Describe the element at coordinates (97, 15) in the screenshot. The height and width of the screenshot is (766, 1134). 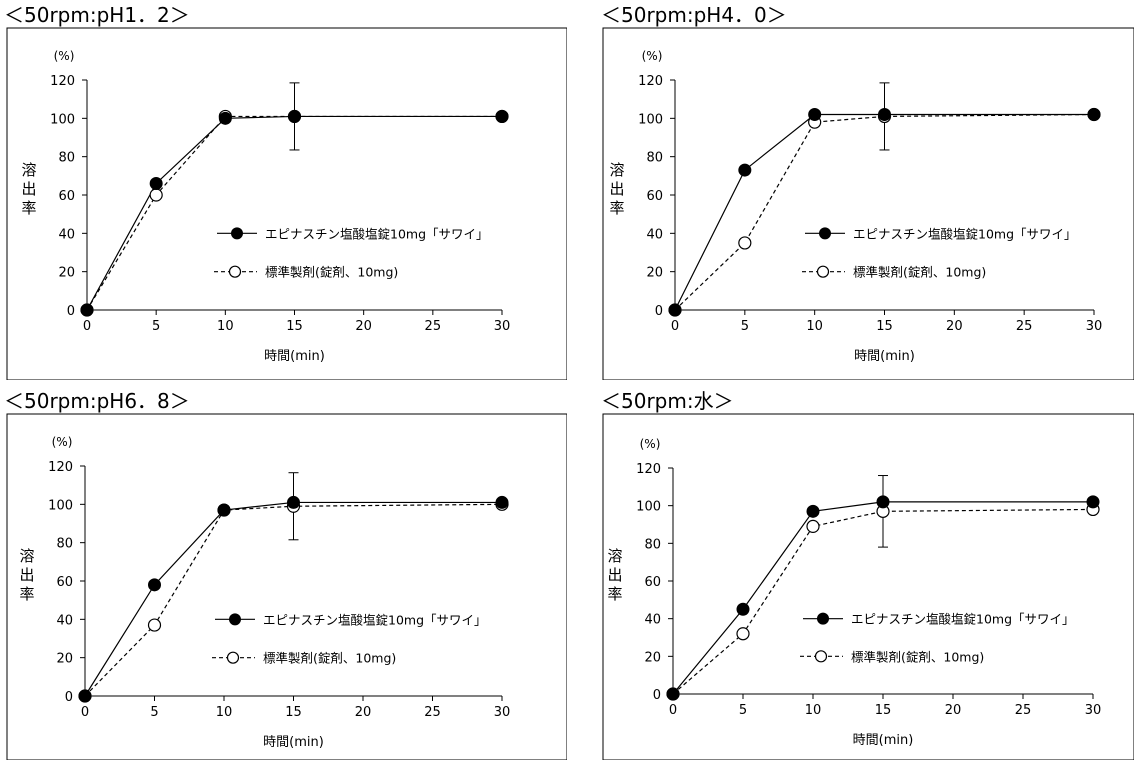
I see `chart-title: ＜50rpm:pH1．2＞` at that location.